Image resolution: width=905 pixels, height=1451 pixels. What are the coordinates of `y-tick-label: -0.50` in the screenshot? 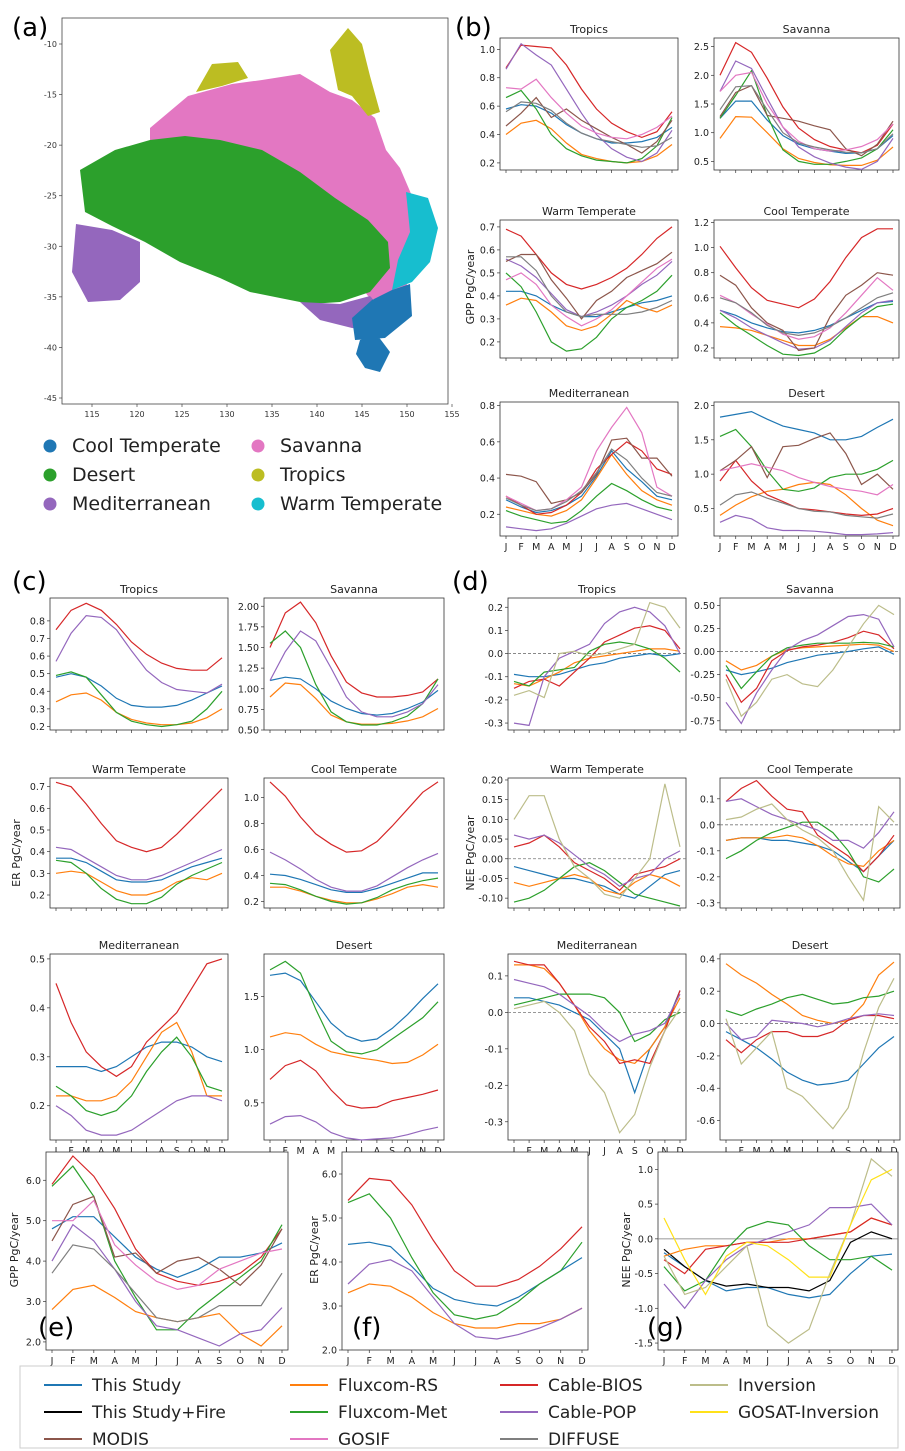 It's located at (702, 698).